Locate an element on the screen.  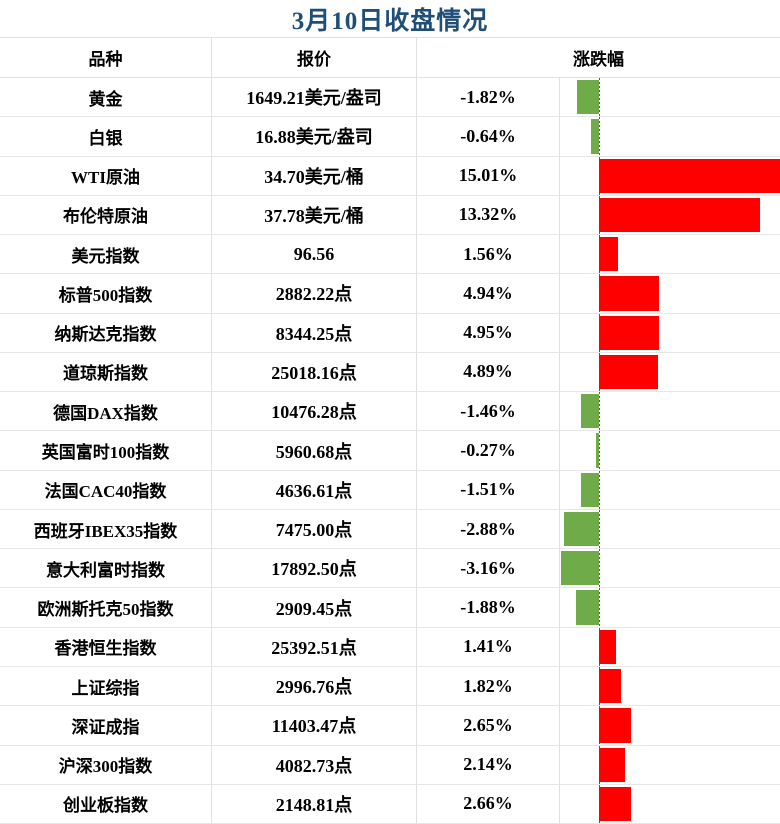
table-row: 布伦特原油 37.78美元/桶 13.32% is located at coordinates (390, 215).